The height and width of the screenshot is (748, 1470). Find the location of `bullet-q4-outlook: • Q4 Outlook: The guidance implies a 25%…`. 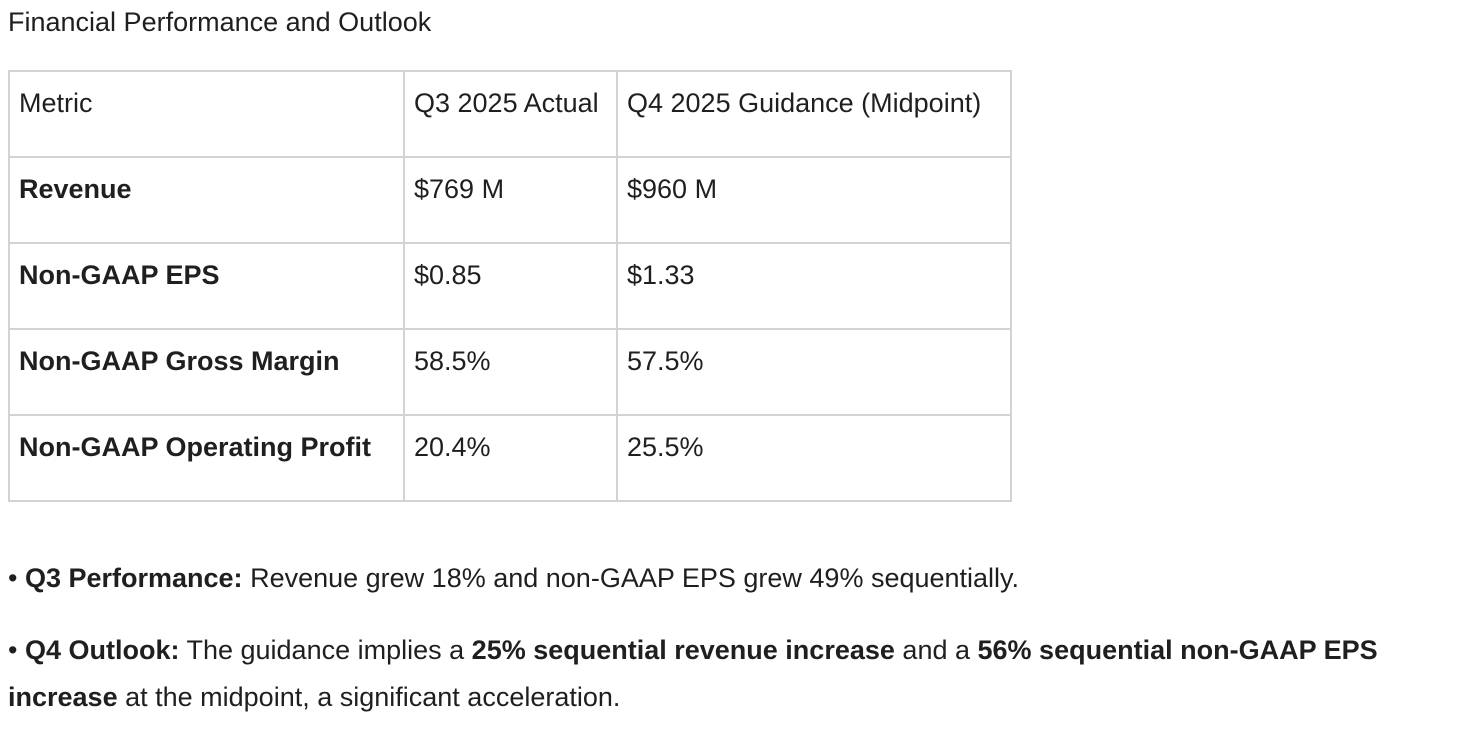

bullet-q4-outlook: • Q4 Outlook: The guidance implies a 25%… is located at coordinates (735, 674).